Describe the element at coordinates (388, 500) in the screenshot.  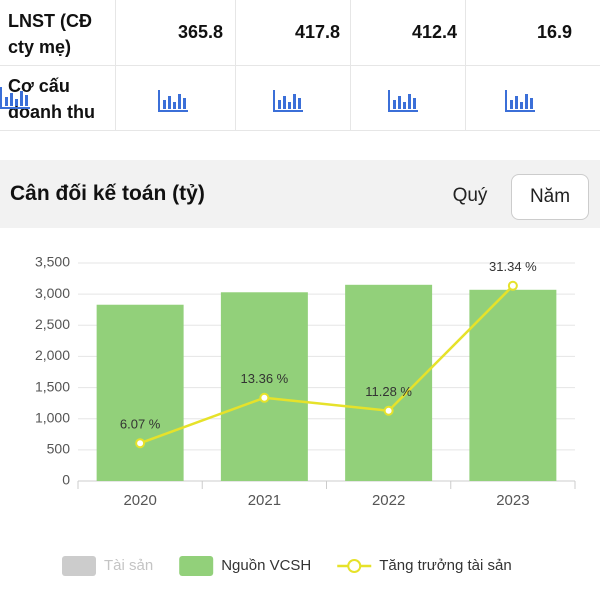
I see `x-tick-label: 2022` at that location.